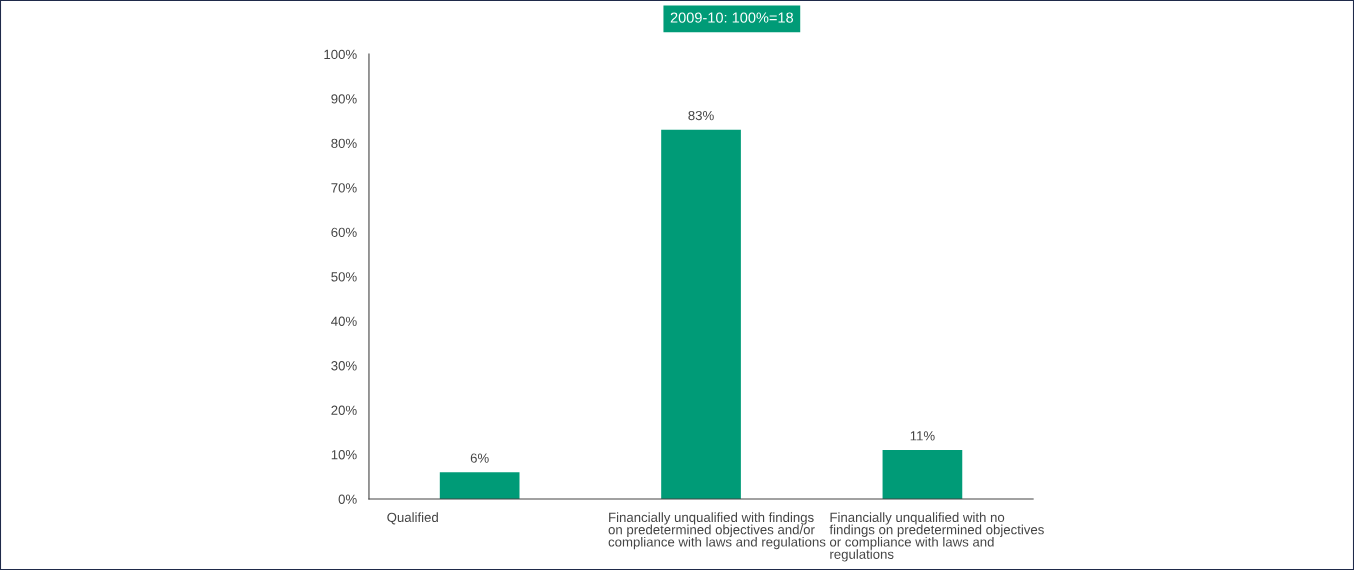 Image resolution: width=1354 pixels, height=570 pixels. What do you see at coordinates (344, 321) in the screenshot?
I see `y-tick-label: 40%` at bounding box center [344, 321].